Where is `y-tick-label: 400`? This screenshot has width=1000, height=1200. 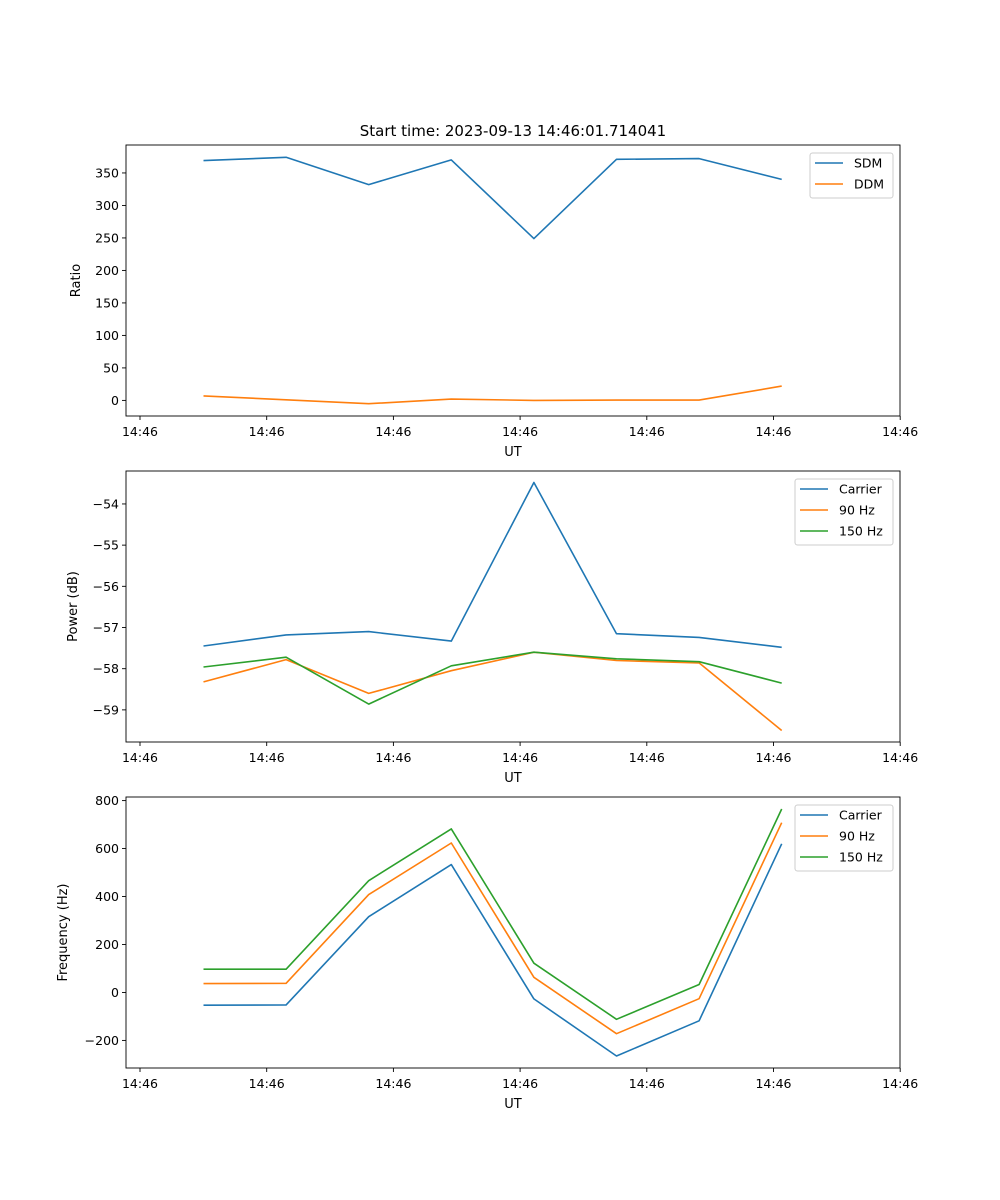 y-tick-label: 400 is located at coordinates (107, 896).